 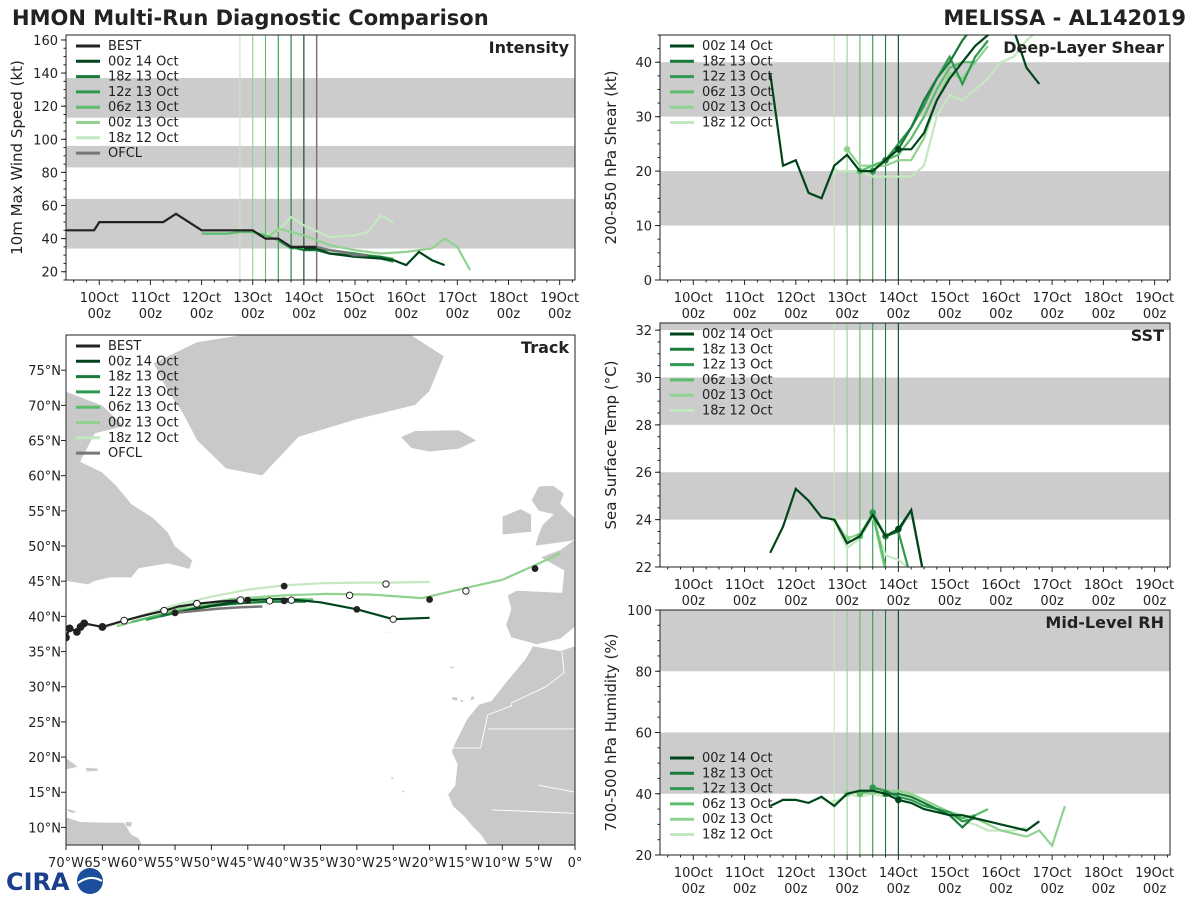 What do you see at coordinates (284, 863) in the screenshot?
I see `lon-tick-label: 40°W` at bounding box center [284, 863].